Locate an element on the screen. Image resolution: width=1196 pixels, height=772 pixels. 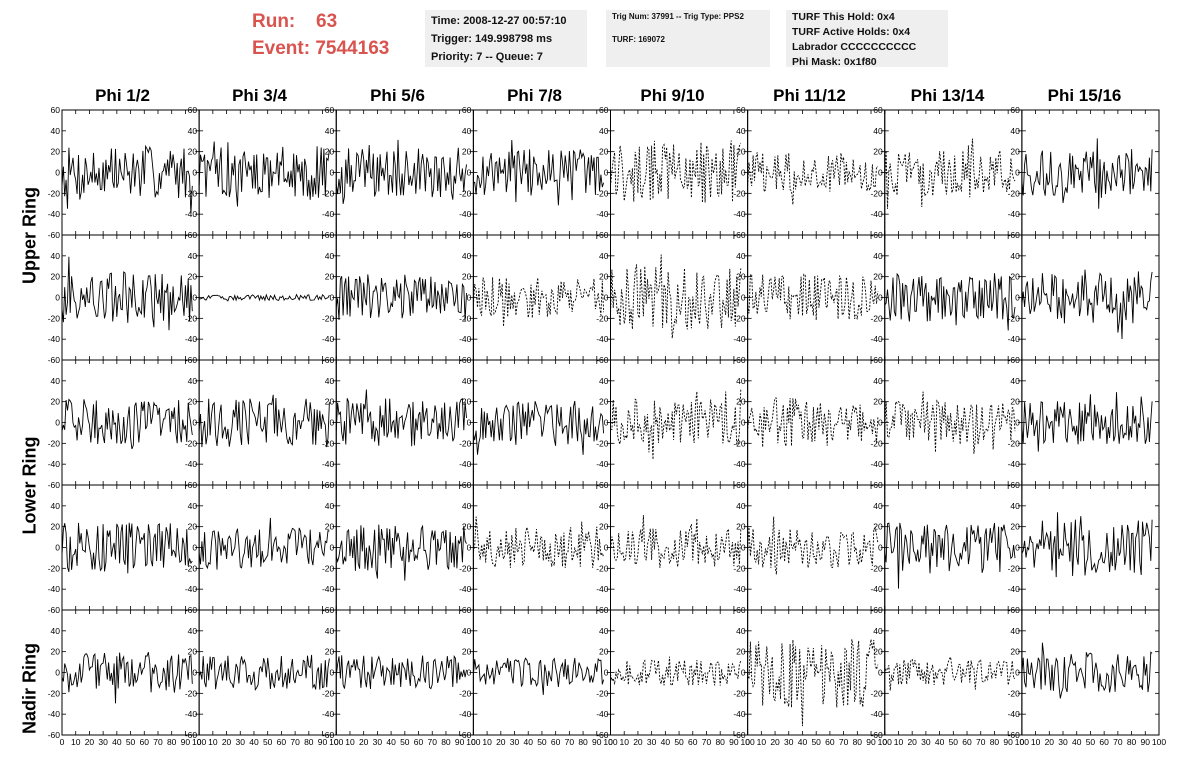
event-label: Event: is located at coordinates (281, 48).